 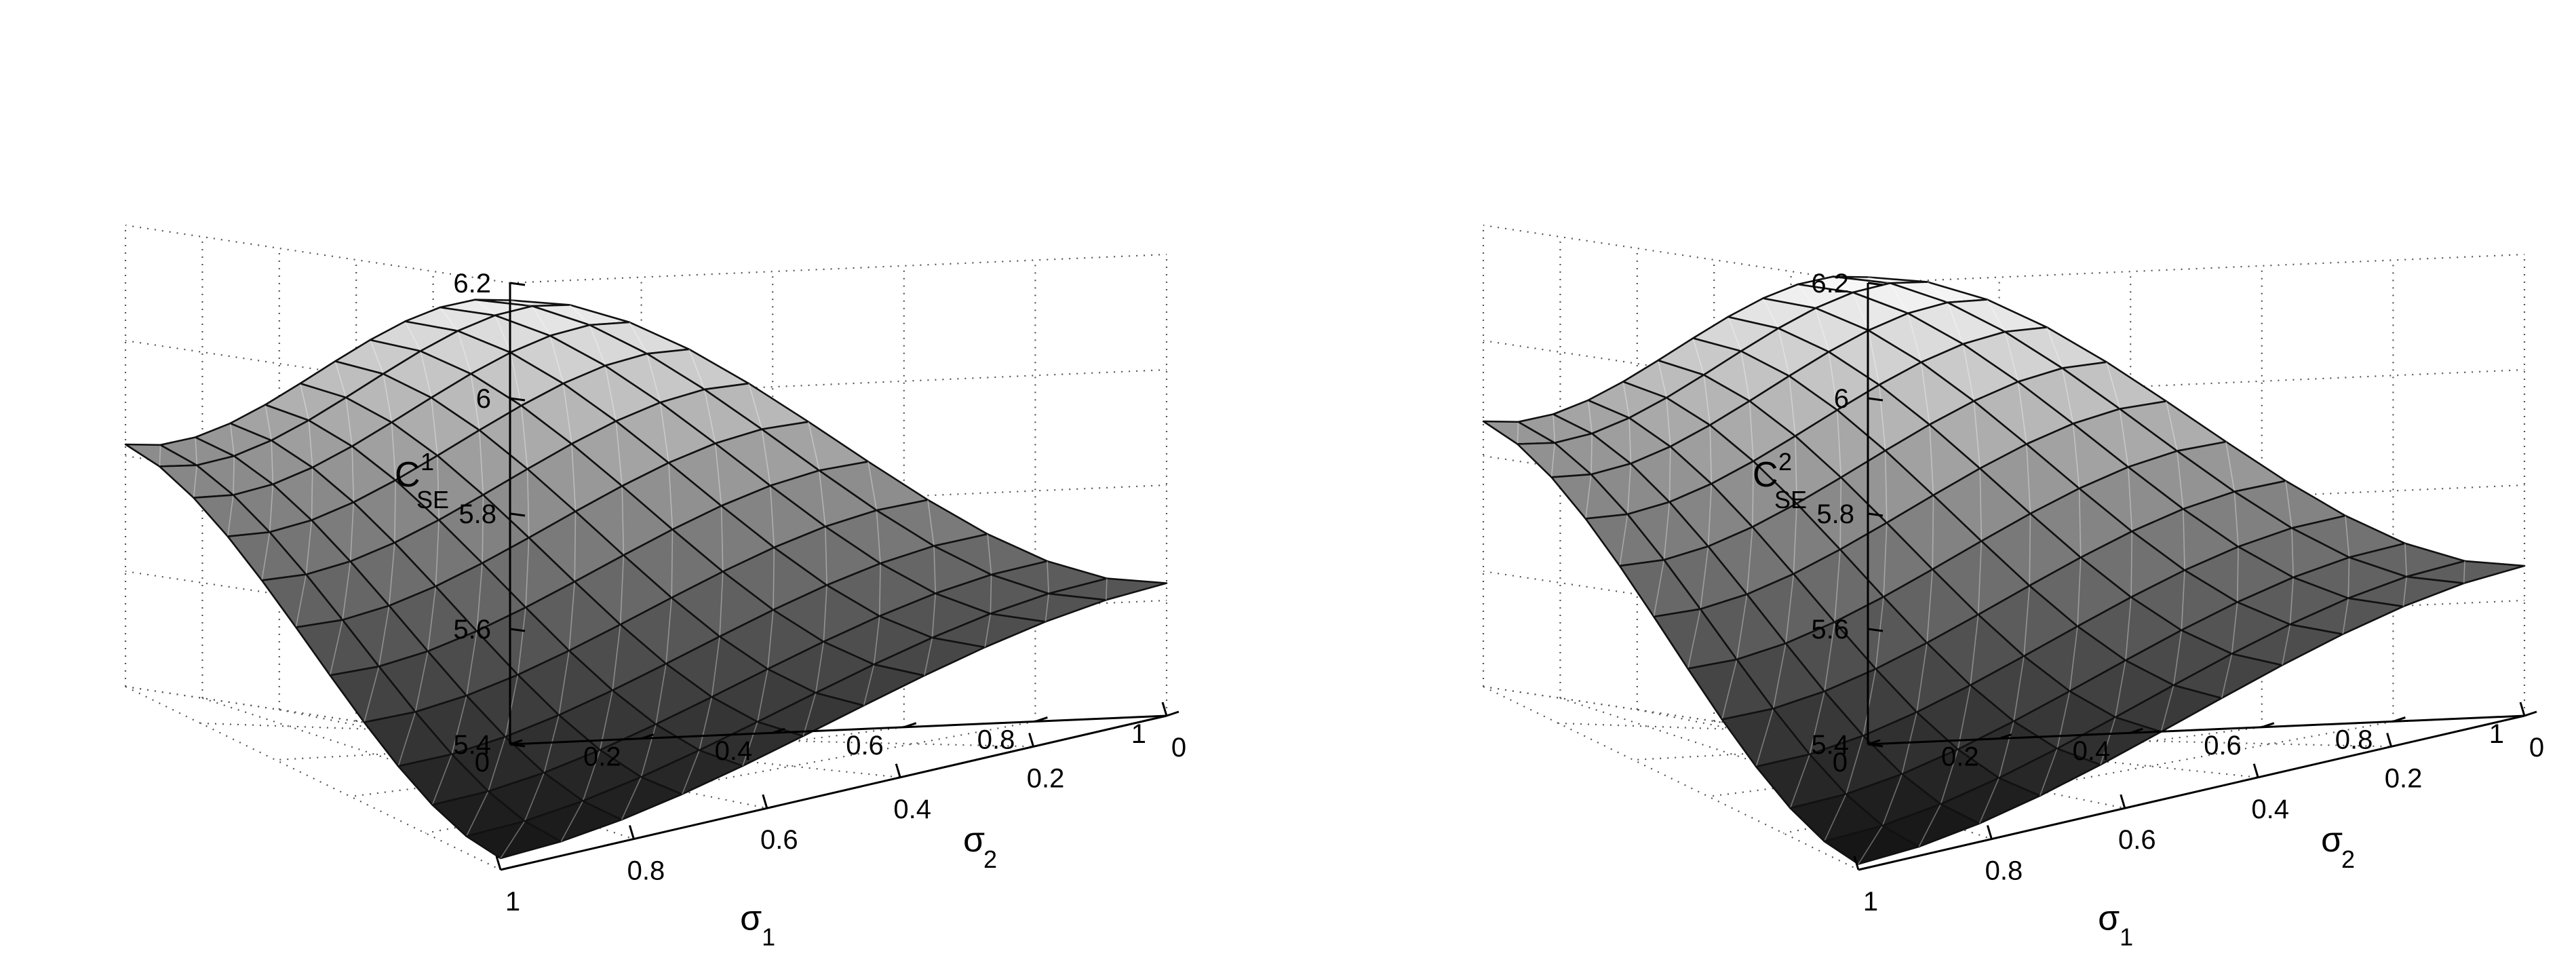 What do you see at coordinates (1830, 284) in the screenshot?
I see `z-tick-label: 6.2` at bounding box center [1830, 284].